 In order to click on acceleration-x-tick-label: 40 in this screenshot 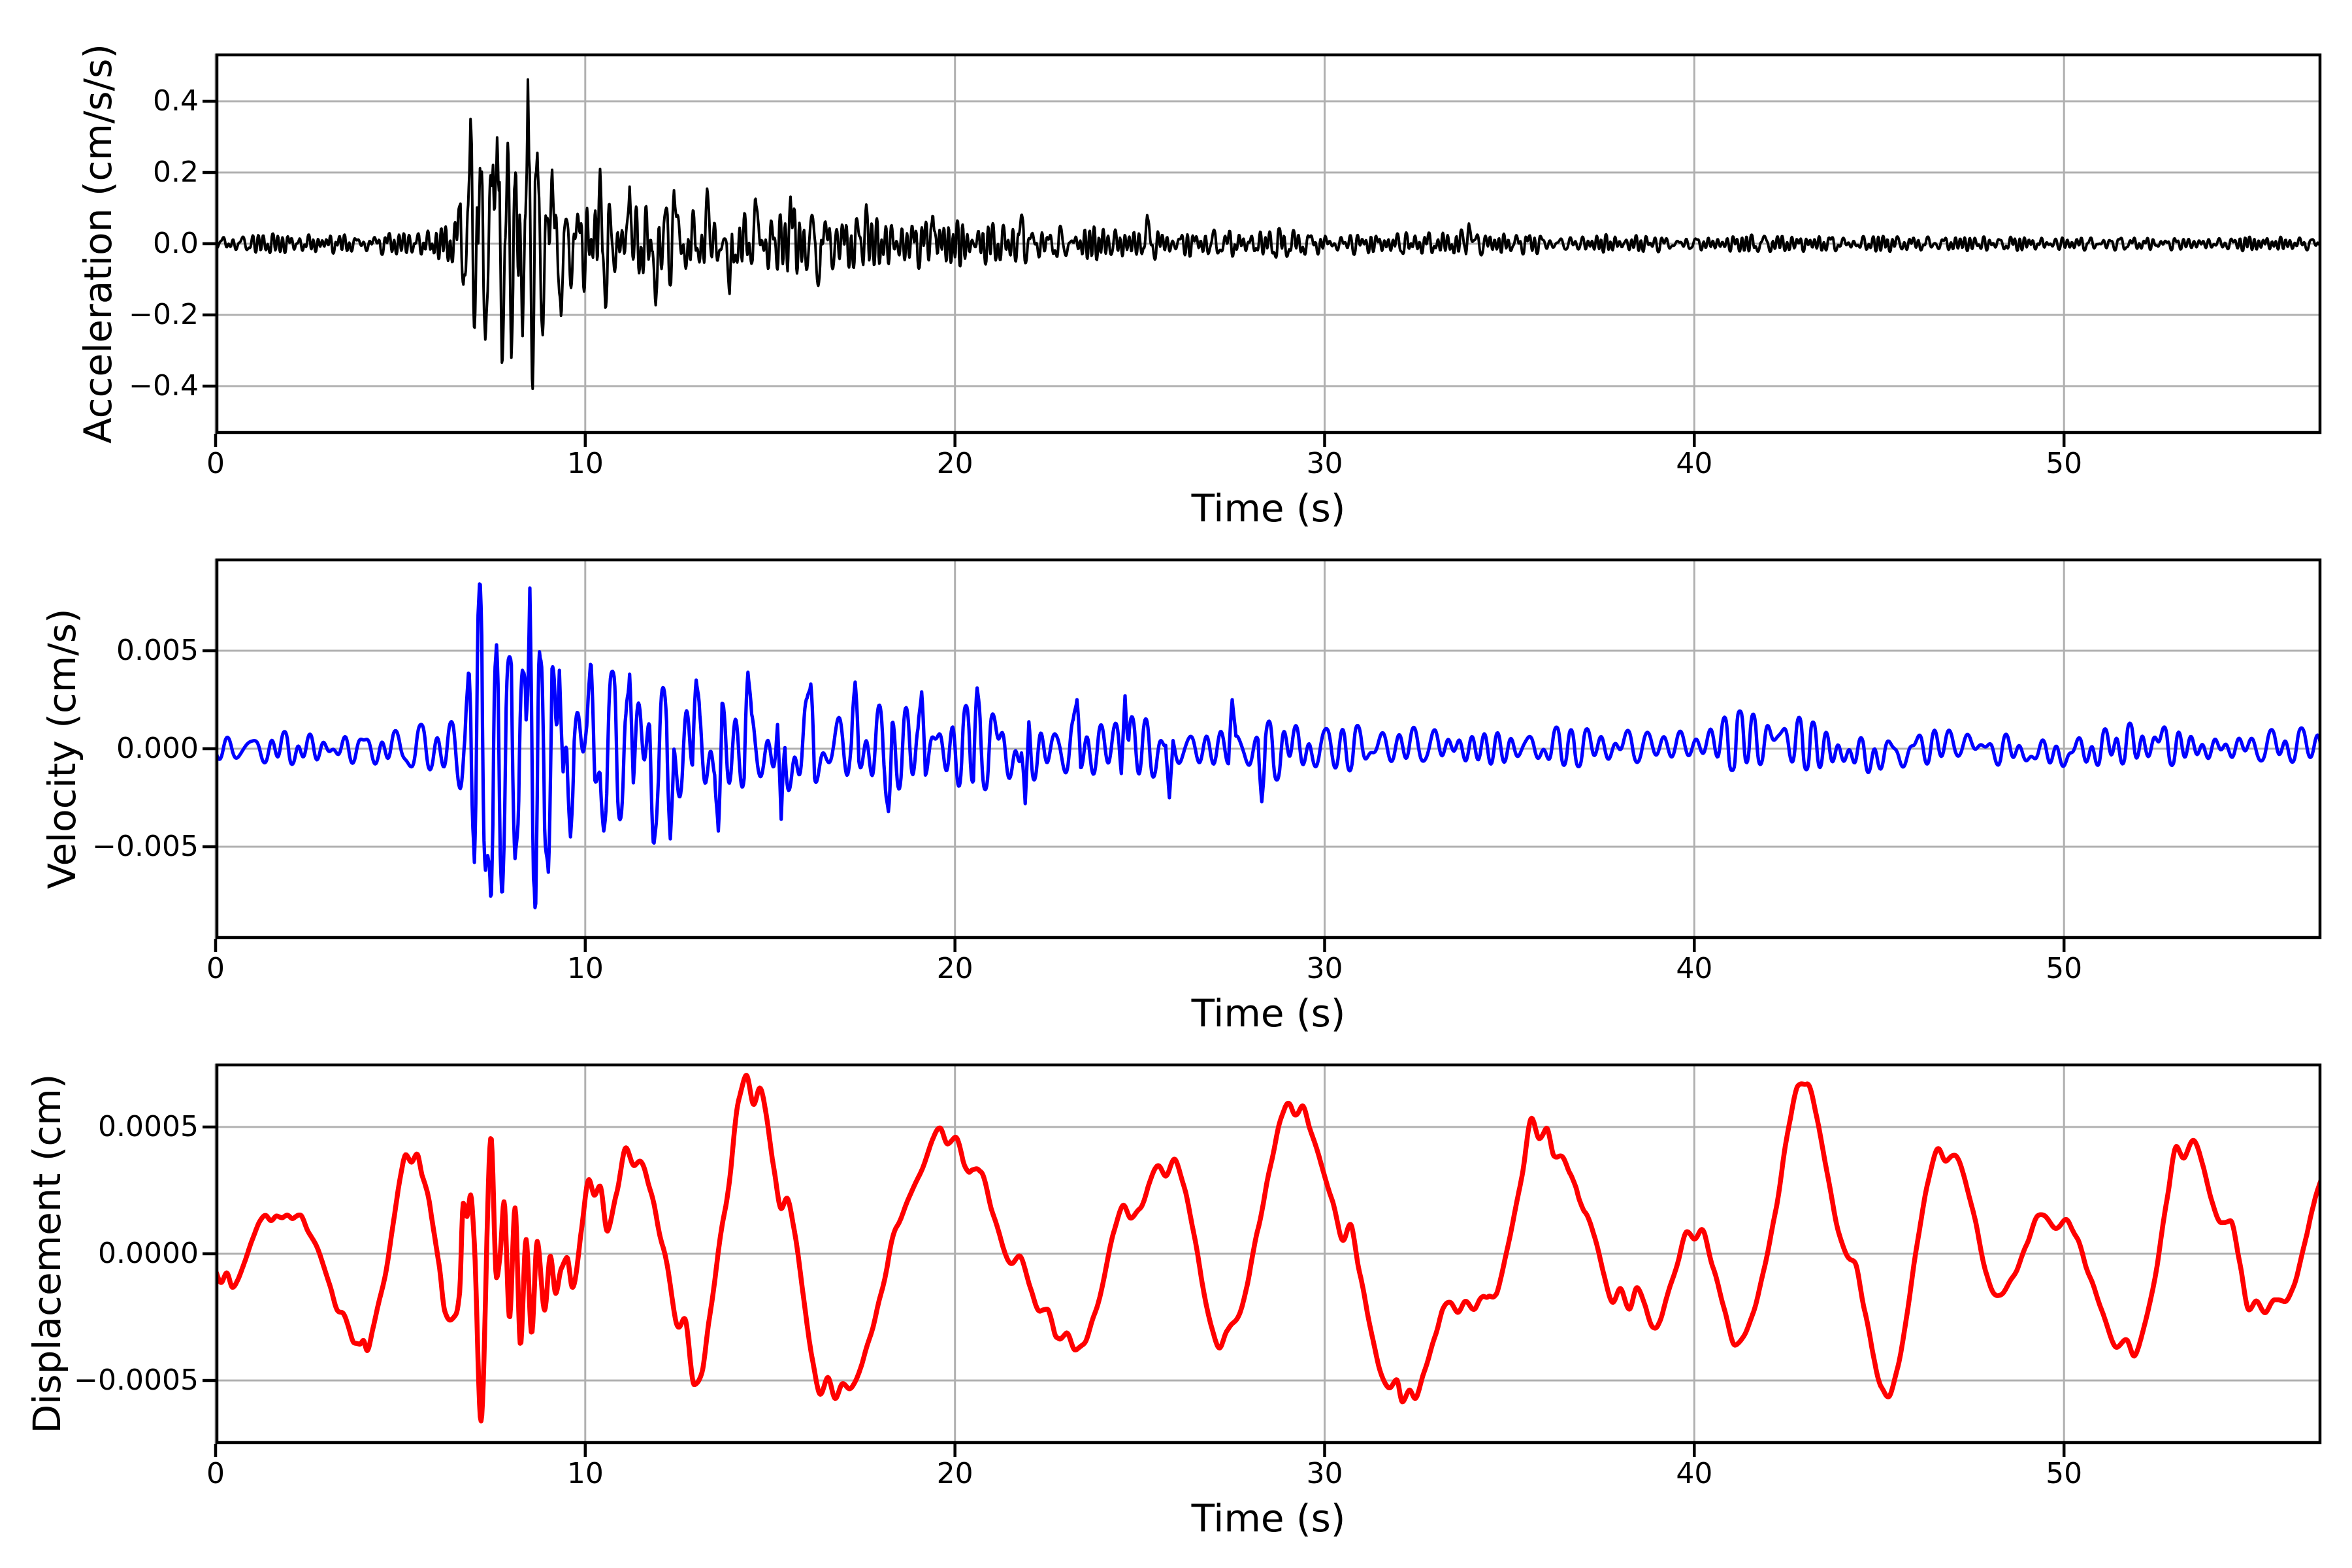, I will do `click(1694, 463)`.